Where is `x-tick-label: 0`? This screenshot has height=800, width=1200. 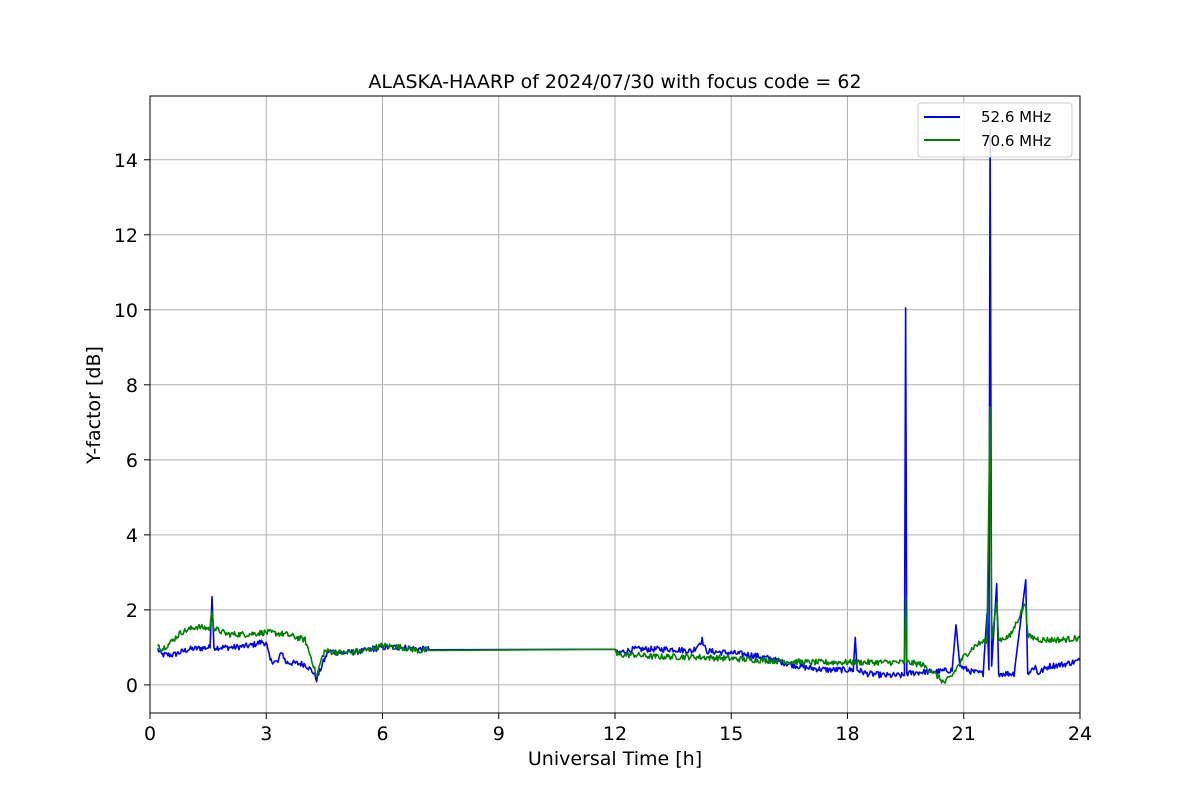 x-tick-label: 0 is located at coordinates (150, 734).